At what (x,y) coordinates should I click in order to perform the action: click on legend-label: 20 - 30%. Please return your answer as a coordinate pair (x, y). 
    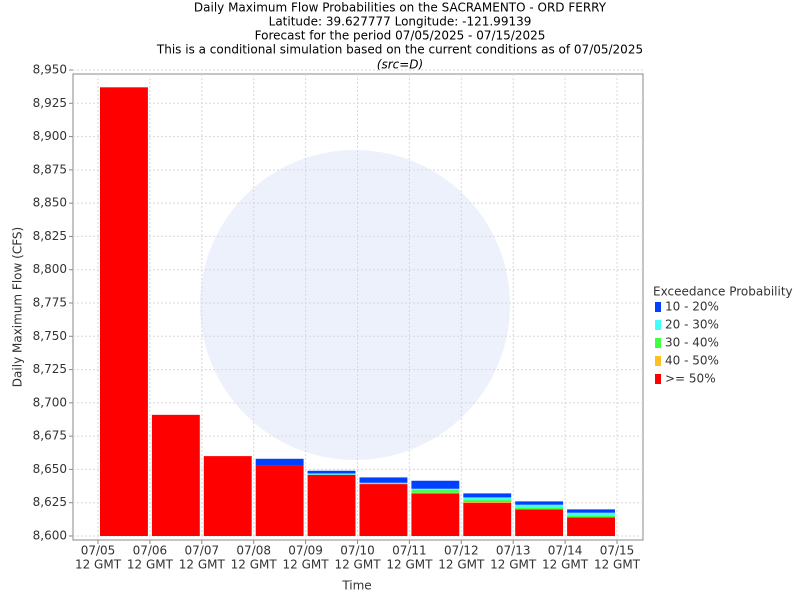
    Looking at the image, I should click on (692, 325).